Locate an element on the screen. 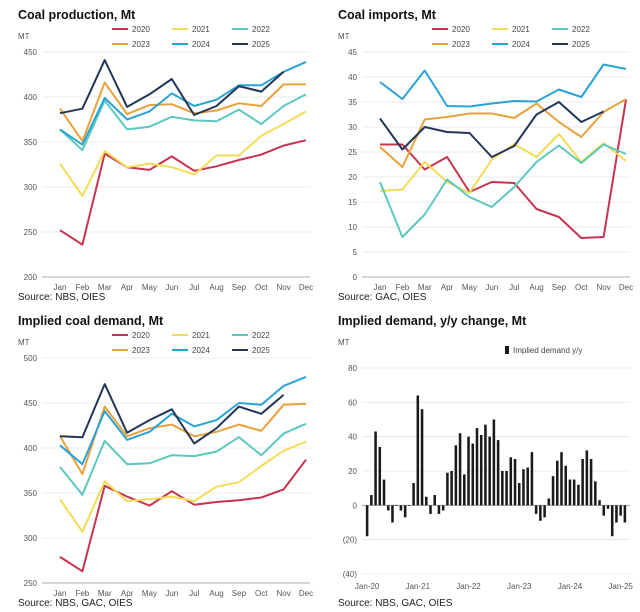 The image size is (640, 612). x-tick-label: Nov is located at coordinates (284, 593).